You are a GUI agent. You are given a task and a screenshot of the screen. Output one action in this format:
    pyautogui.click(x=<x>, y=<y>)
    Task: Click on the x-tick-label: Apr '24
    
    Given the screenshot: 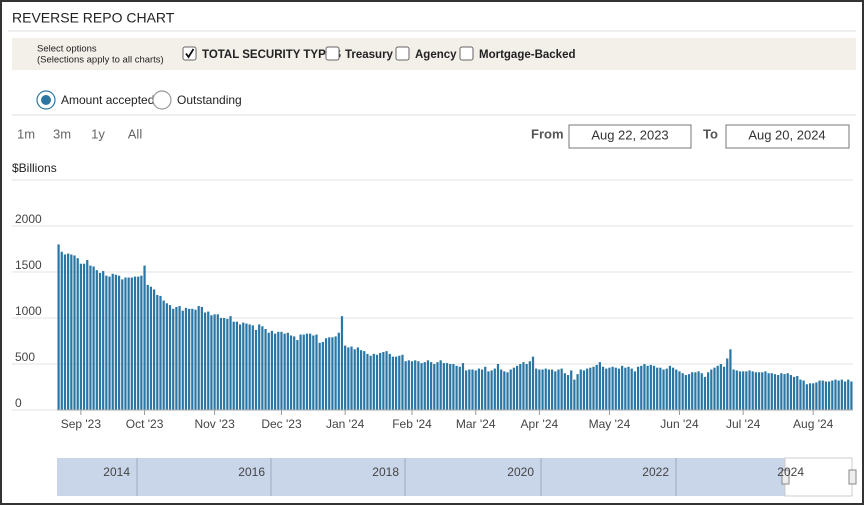 What is the action you would take?
    pyautogui.click(x=540, y=424)
    